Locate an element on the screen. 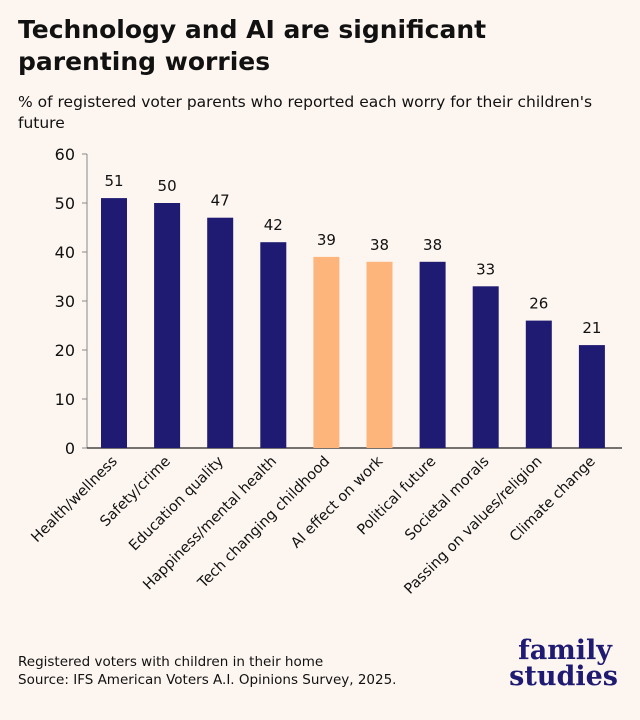  bar-climate-change is located at coordinates (591, 396).